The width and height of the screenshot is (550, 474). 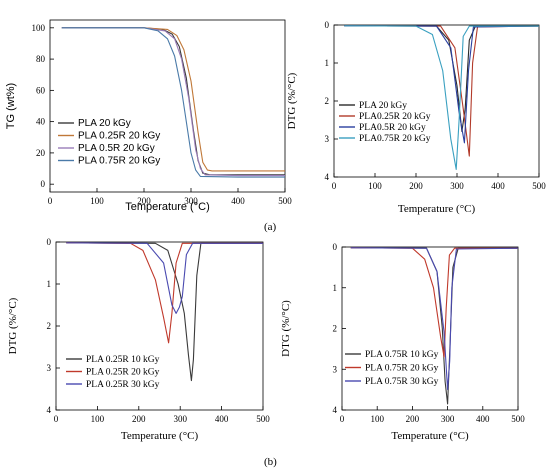 What do you see at coordinates (41, 90) in the screenshot?
I see `y-tick-label: 60` at bounding box center [41, 90].